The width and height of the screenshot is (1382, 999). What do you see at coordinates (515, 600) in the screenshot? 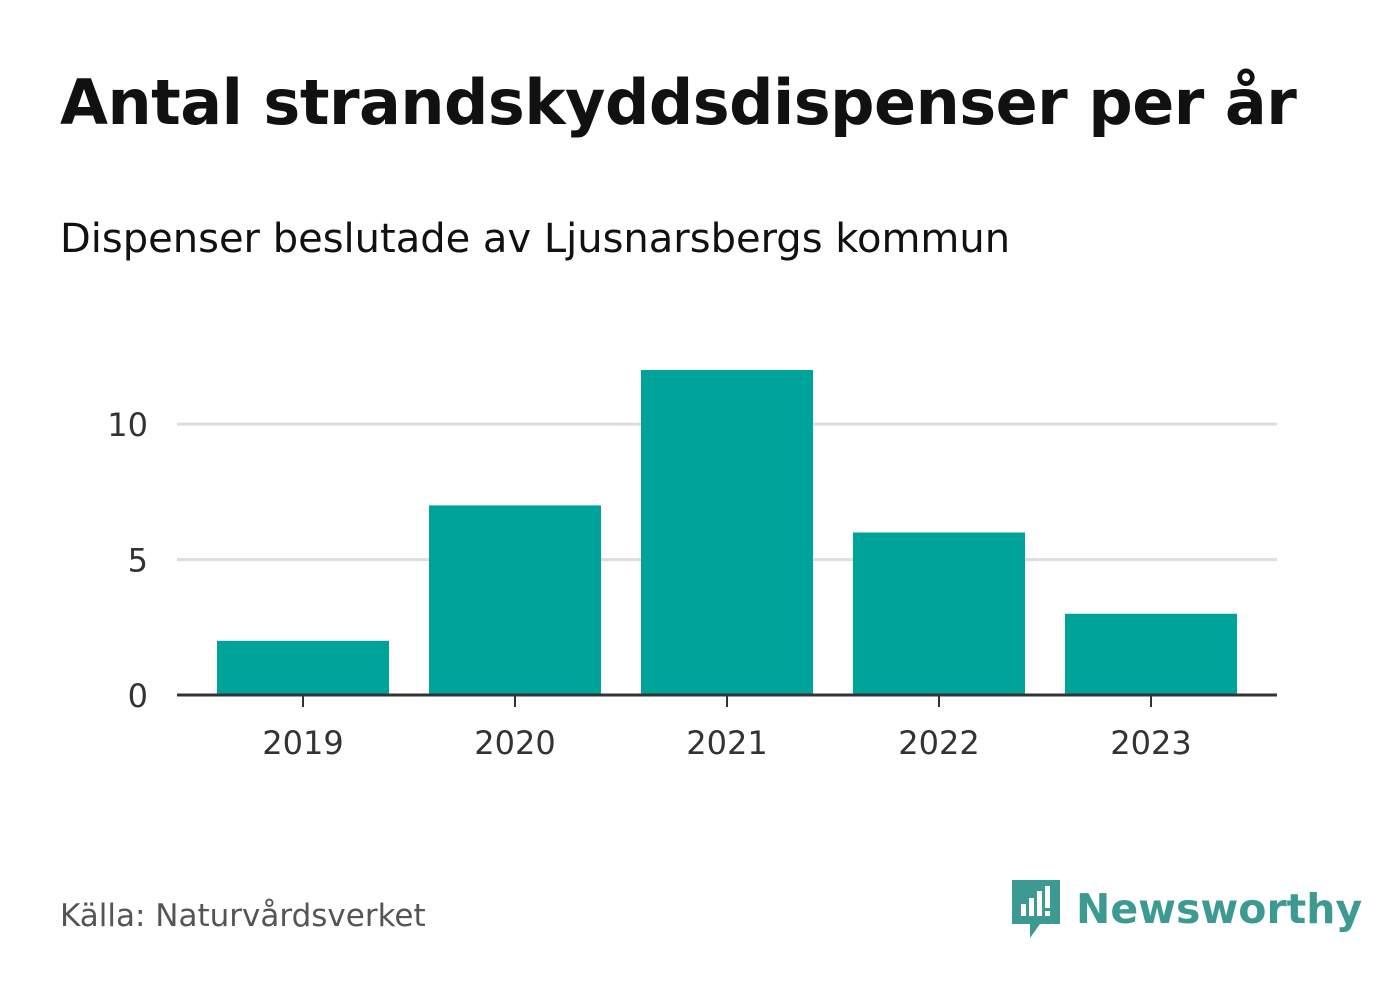
I see `bar-2020` at bounding box center [515, 600].